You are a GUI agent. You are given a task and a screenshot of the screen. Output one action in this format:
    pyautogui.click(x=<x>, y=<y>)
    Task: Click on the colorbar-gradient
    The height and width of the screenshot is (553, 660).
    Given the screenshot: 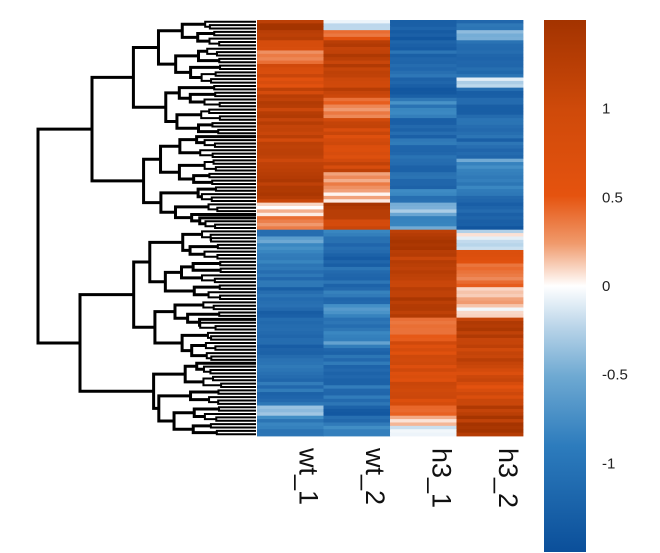 What is the action you would take?
    pyautogui.click(x=565, y=286)
    